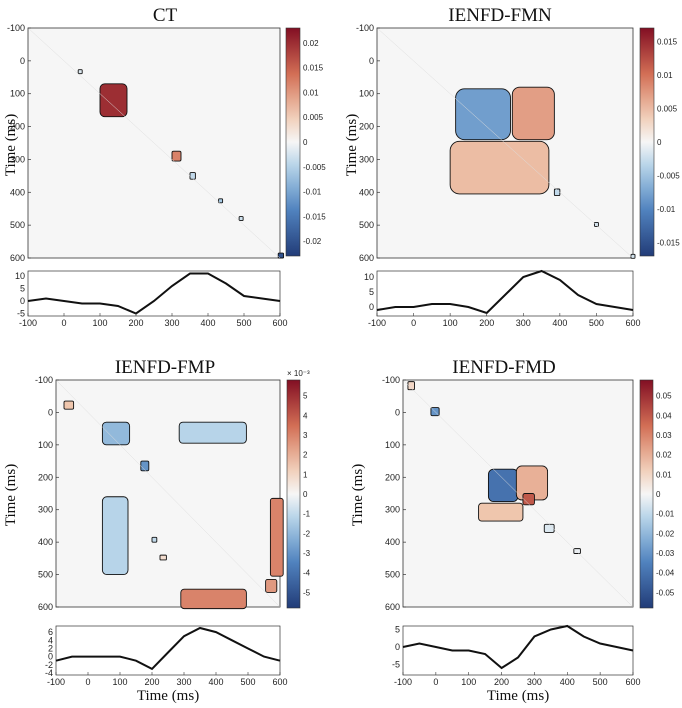 The width and height of the screenshot is (682, 708). What do you see at coordinates (667, 108) in the screenshot?
I see `colorbar-tick-label: 0.005` at bounding box center [667, 108].